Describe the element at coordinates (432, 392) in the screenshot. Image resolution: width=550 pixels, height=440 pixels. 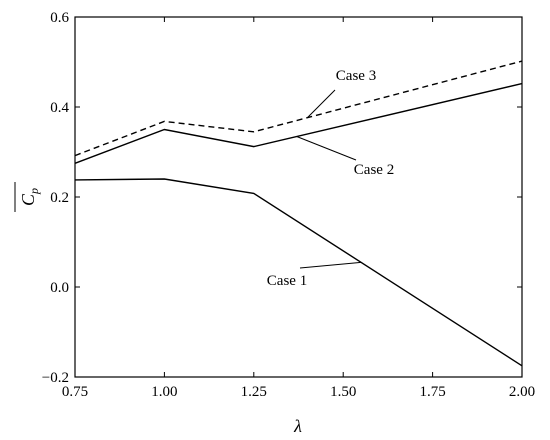
I see `x-tick-label: 1.75` at that location.